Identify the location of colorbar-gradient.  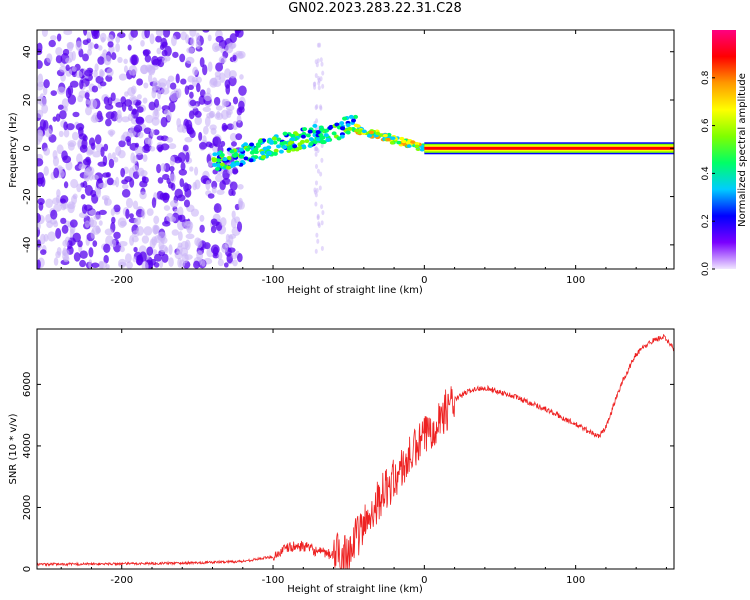
(724, 149).